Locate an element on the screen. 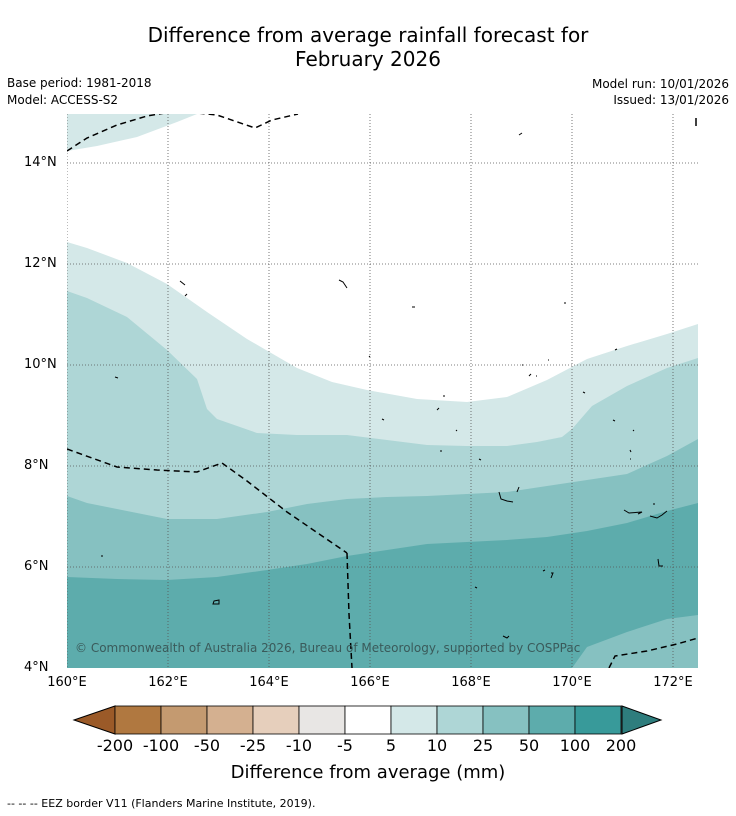 This screenshot has height=816, width=736. cb-tick-minus5: -5 is located at coordinates (345, 745).